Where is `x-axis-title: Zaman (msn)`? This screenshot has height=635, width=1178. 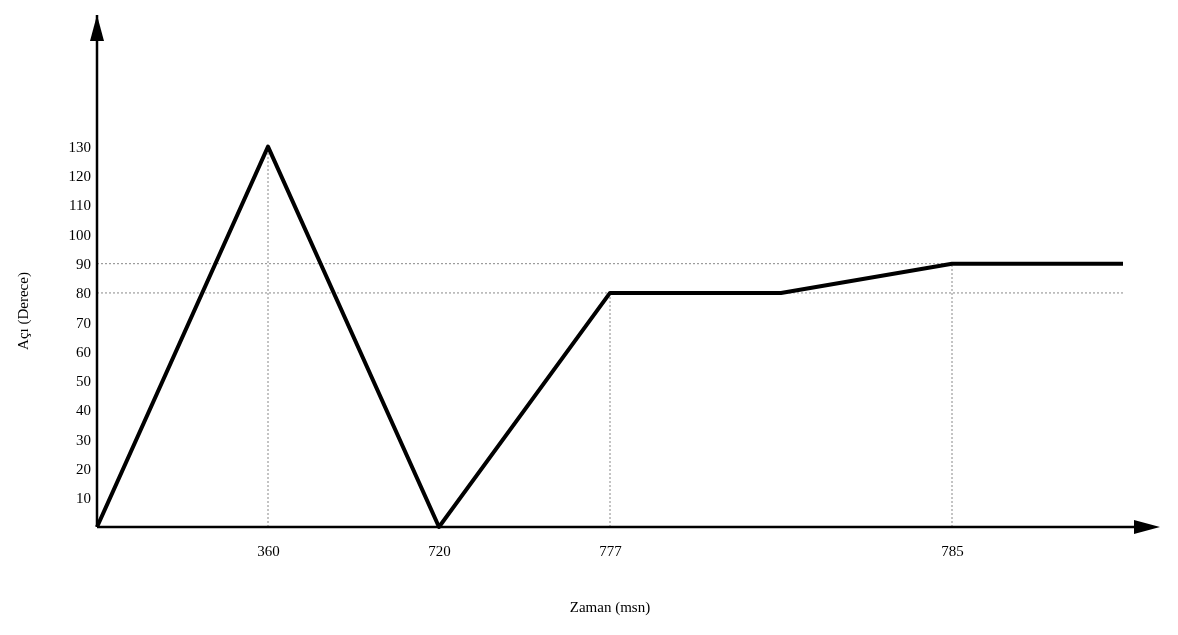 x-axis-title: Zaman (msn) is located at coordinates (610, 607).